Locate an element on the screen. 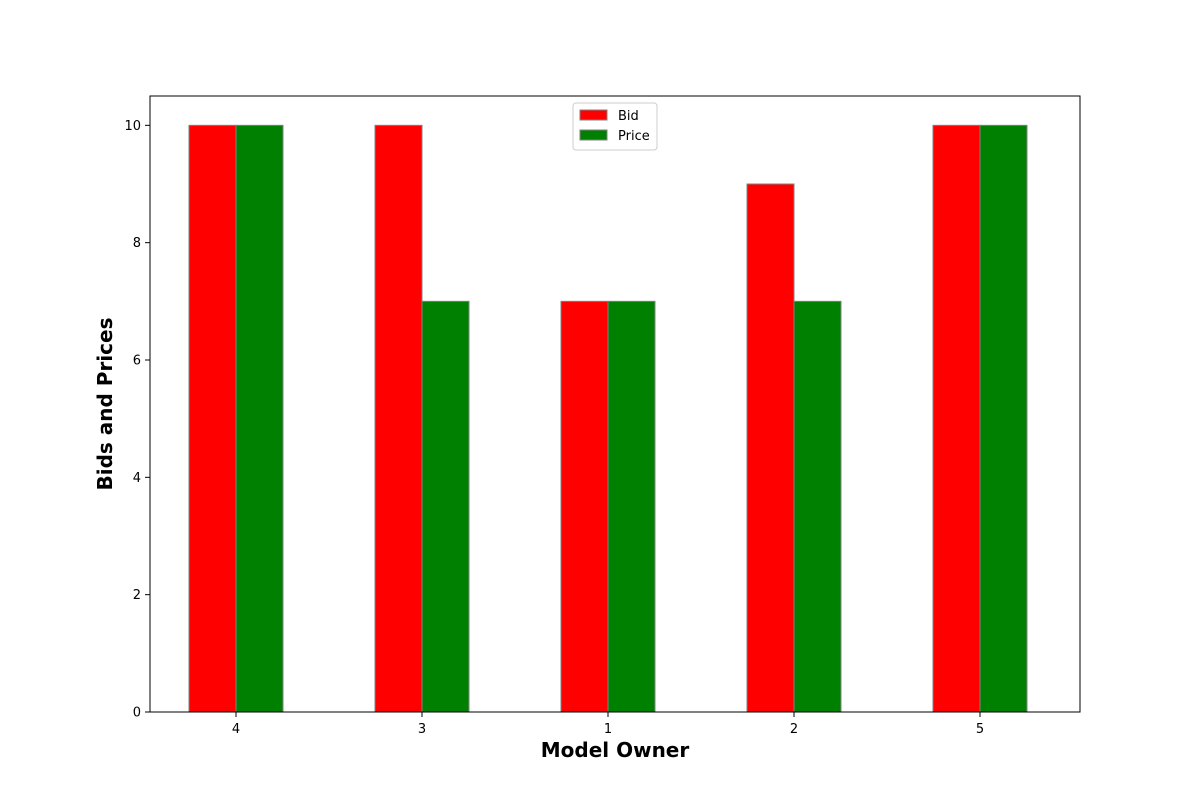  legend: Bid Price is located at coordinates (615, 126).